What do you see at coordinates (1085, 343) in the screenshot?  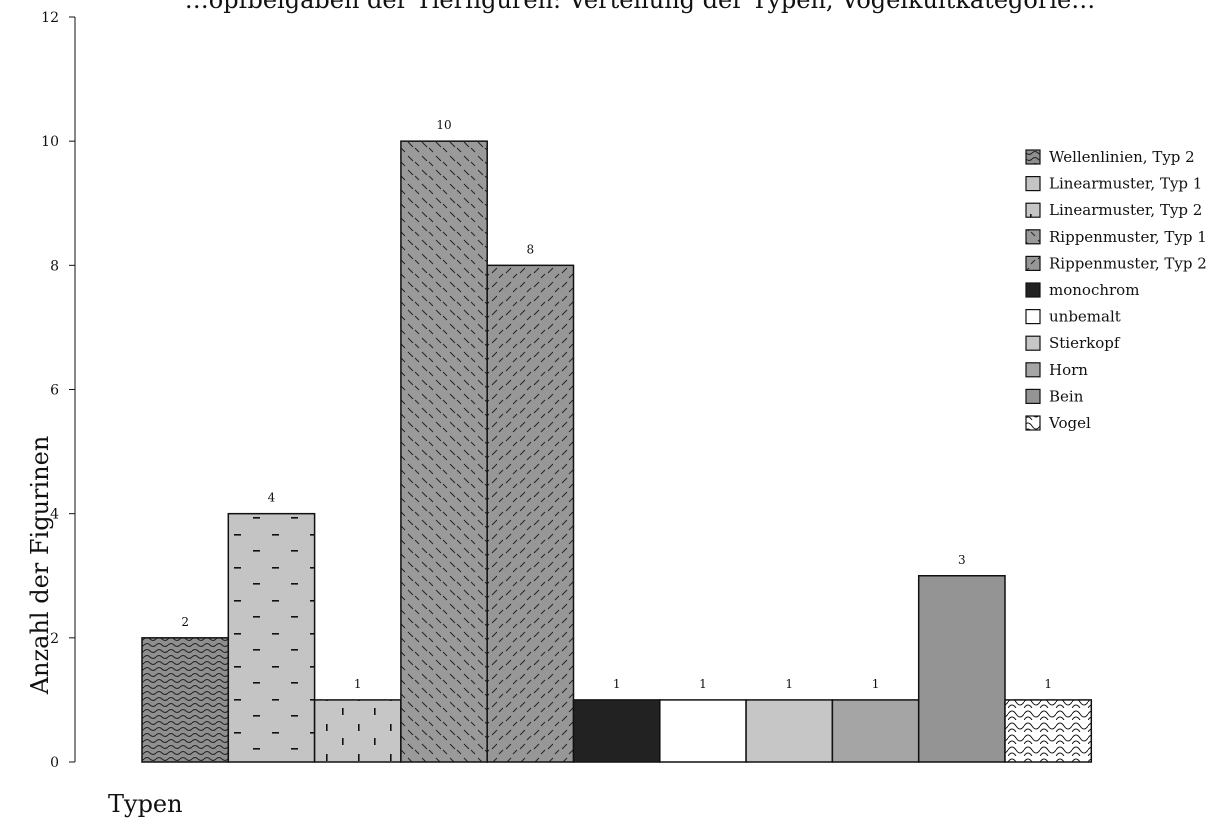 I see `legend-item-label: Stierkopf` at bounding box center [1085, 343].